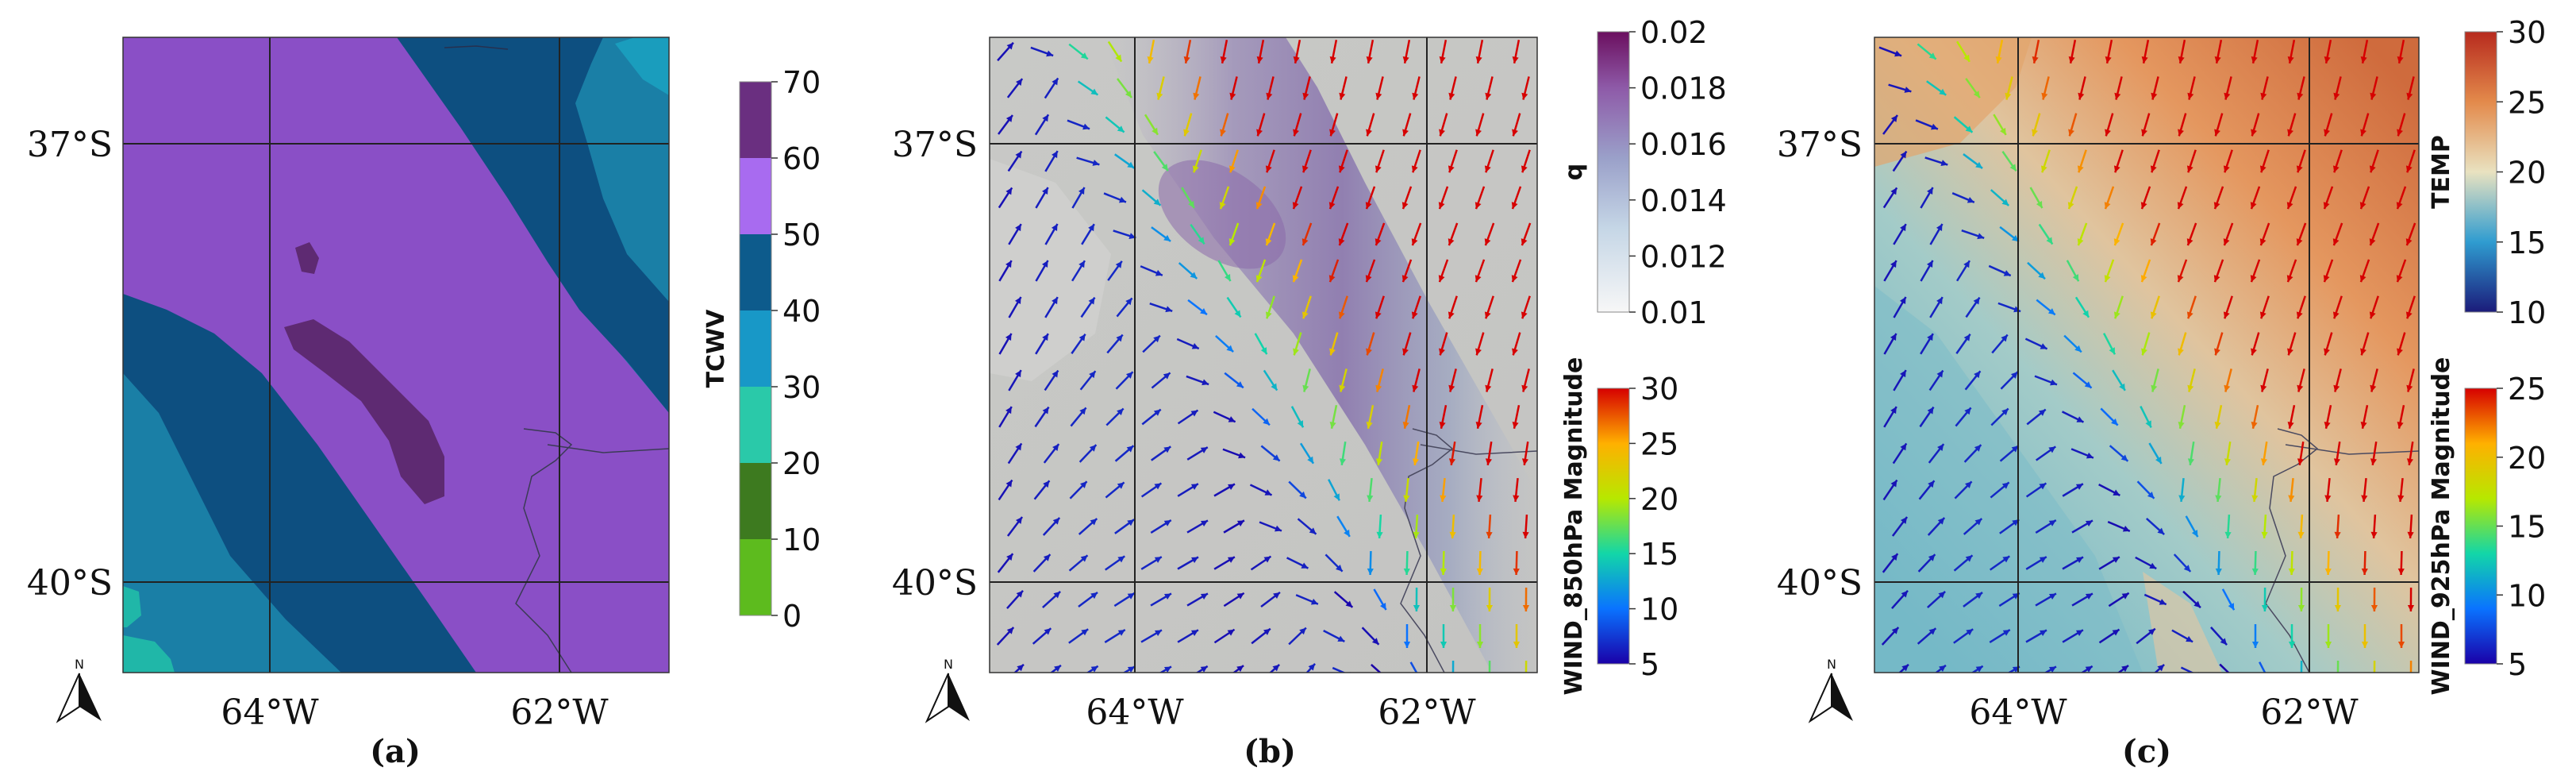  What do you see at coordinates (935, 584) in the screenshot?
I see `lat-label-40s-b: 40°S` at bounding box center [935, 584].